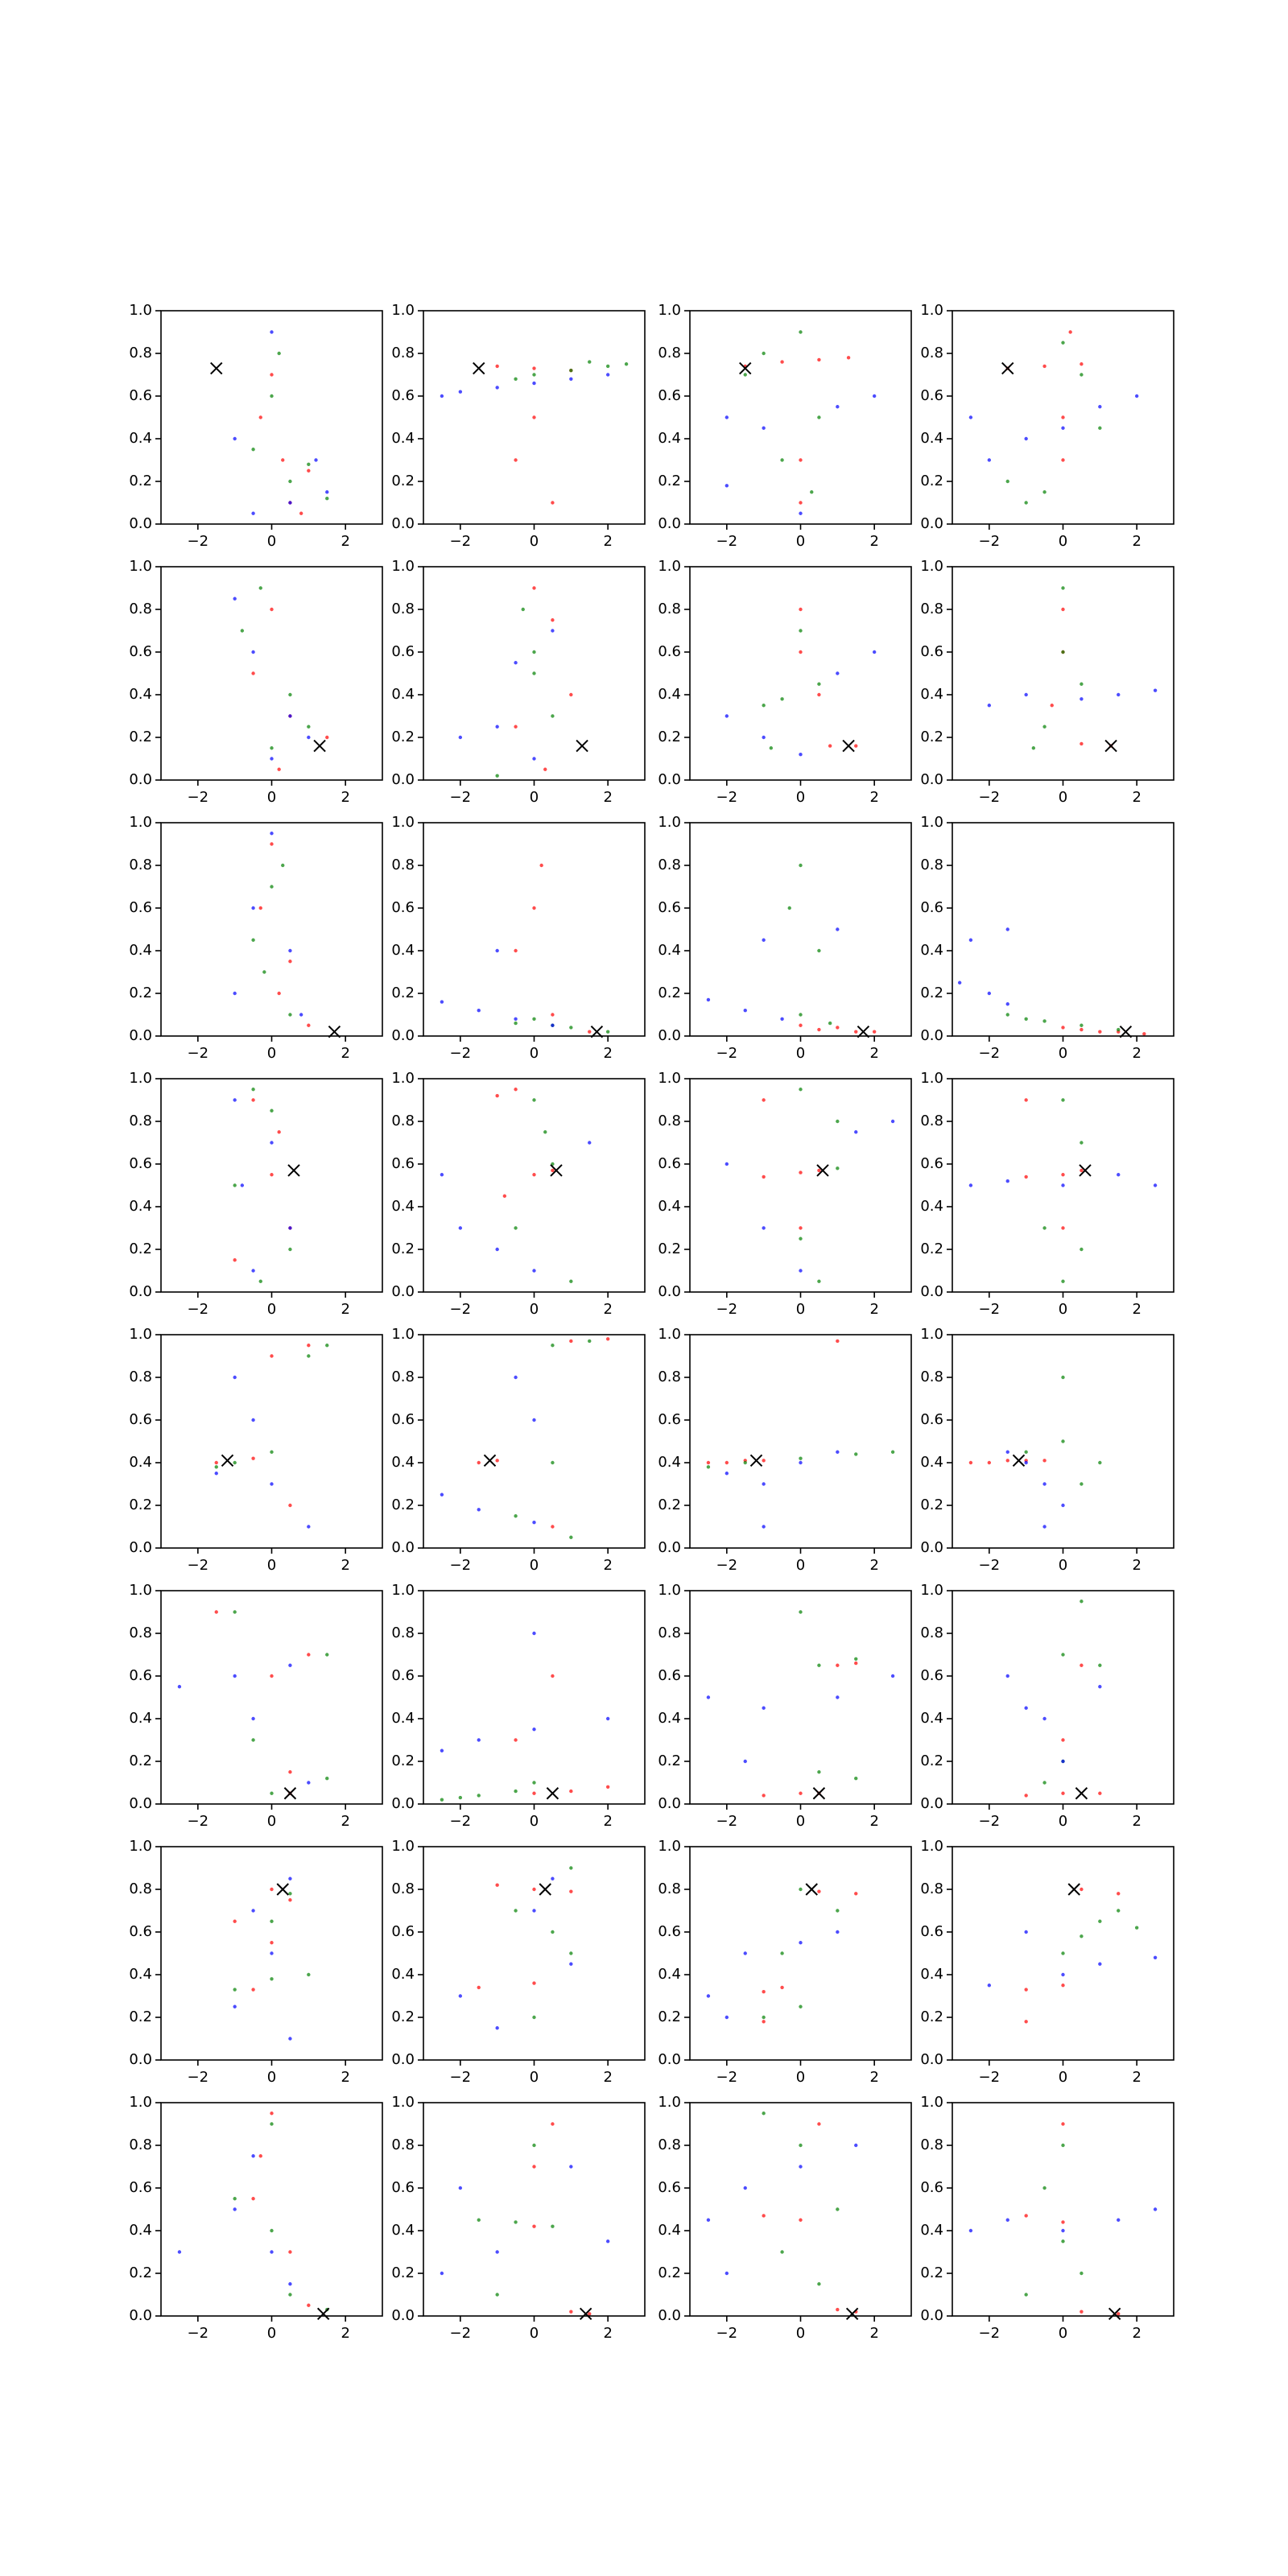  Describe the element at coordinates (800, 673) in the screenshot. I see `axes-frame` at that location.